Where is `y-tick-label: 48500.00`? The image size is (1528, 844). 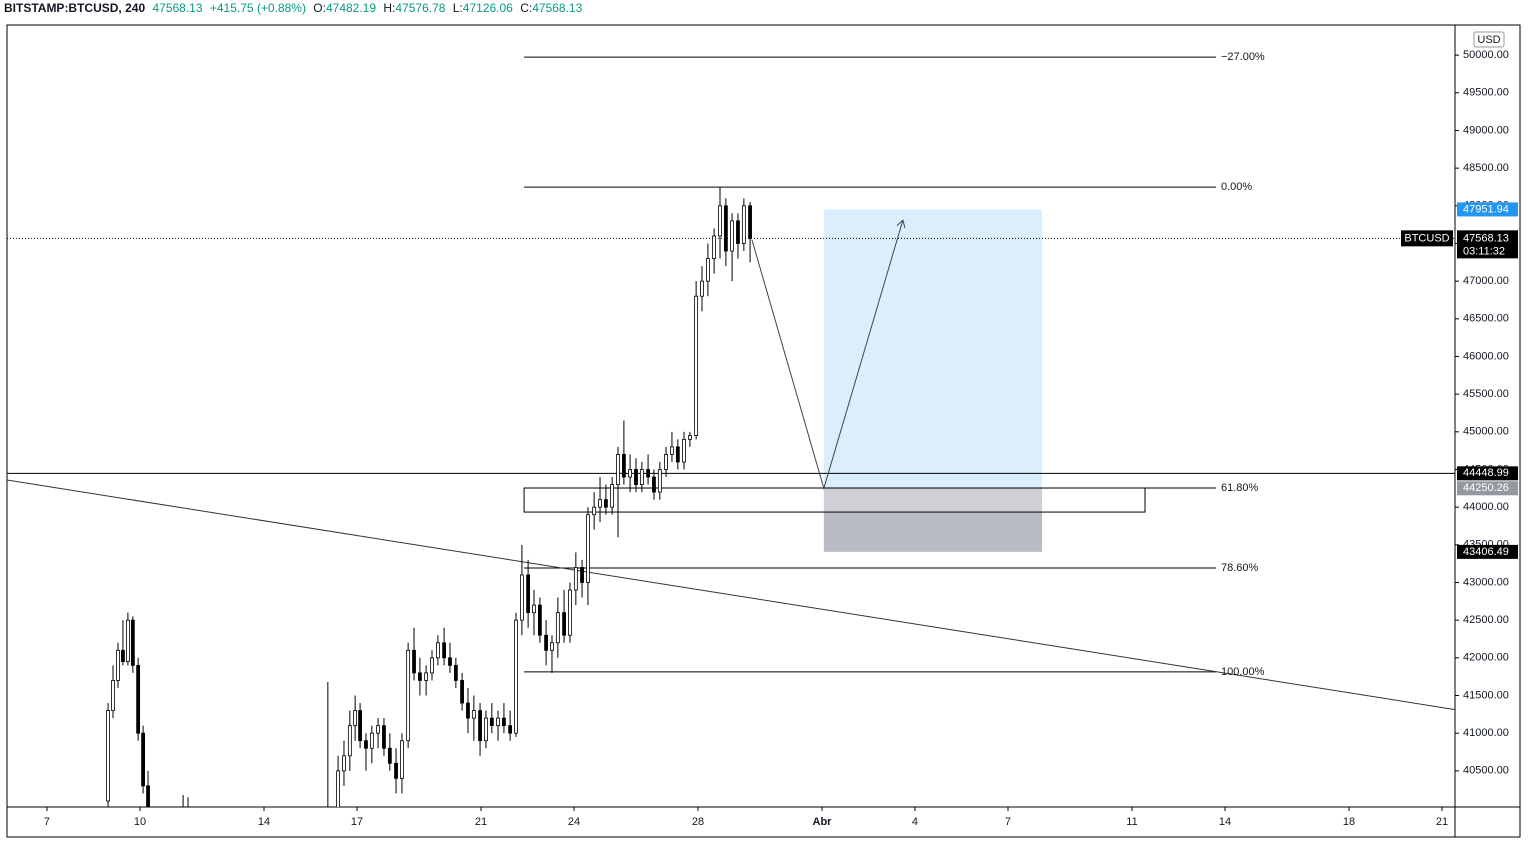
y-tick-label: 48500.00 is located at coordinates (1486, 168).